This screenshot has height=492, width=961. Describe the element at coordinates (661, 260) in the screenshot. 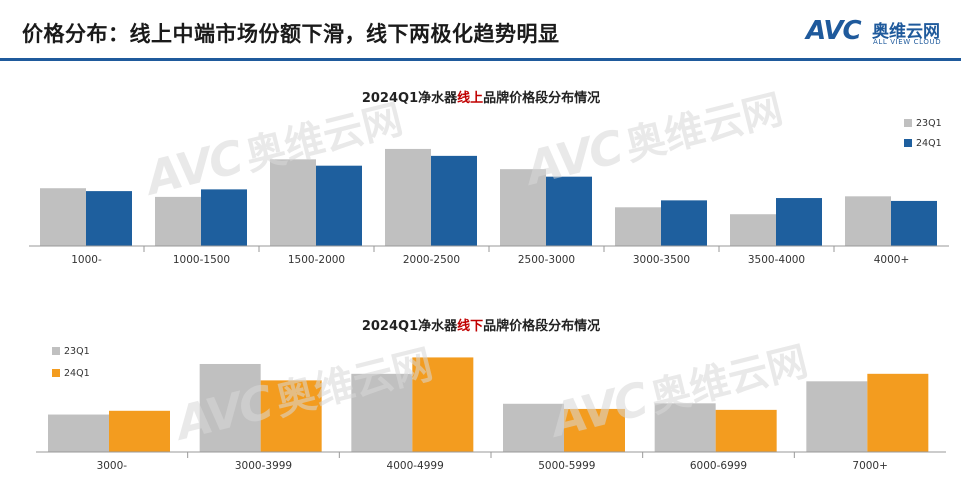

I see `x-tick-label: 3000-3500` at that location.